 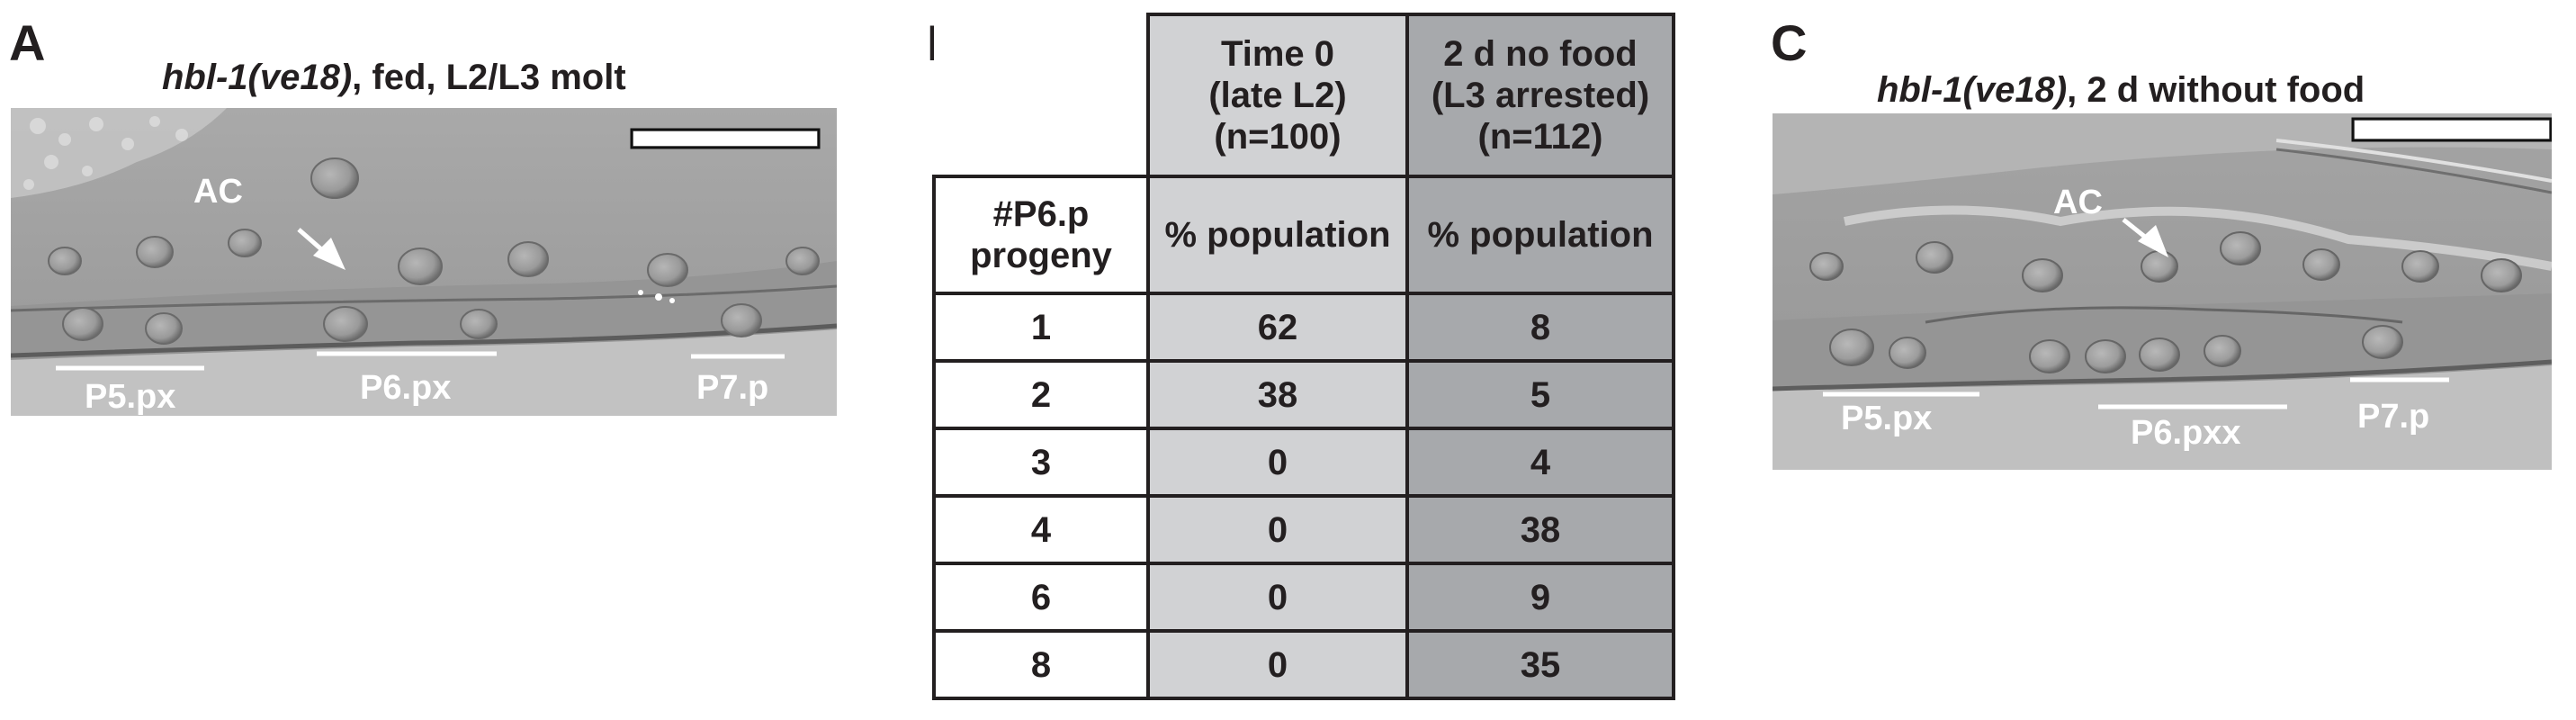 What do you see at coordinates (1540, 529) in the screenshot?
I see `no-food-cell: 38` at bounding box center [1540, 529].